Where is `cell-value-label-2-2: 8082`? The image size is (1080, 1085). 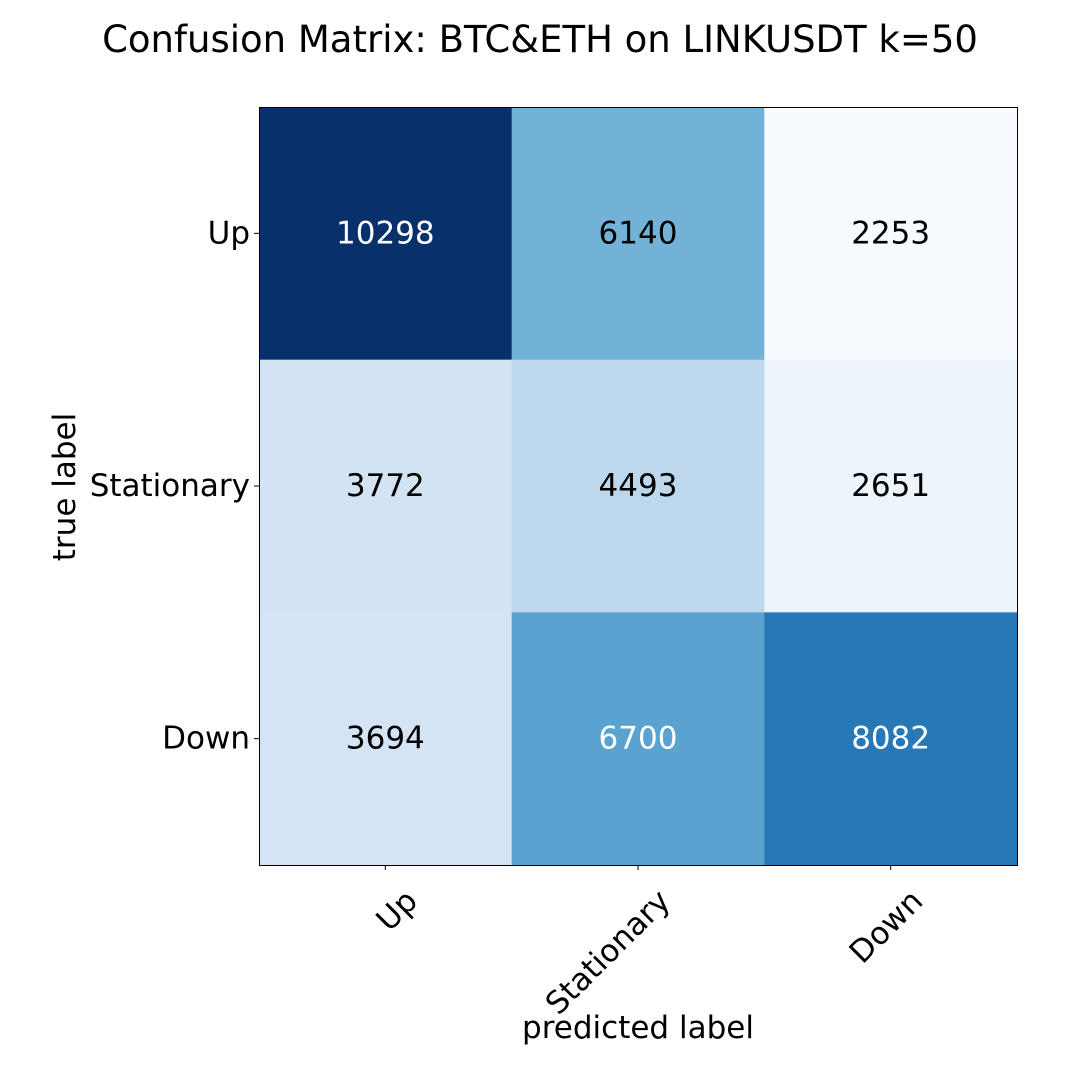
cell-value-label-2-2: 8082 is located at coordinates (890, 739).